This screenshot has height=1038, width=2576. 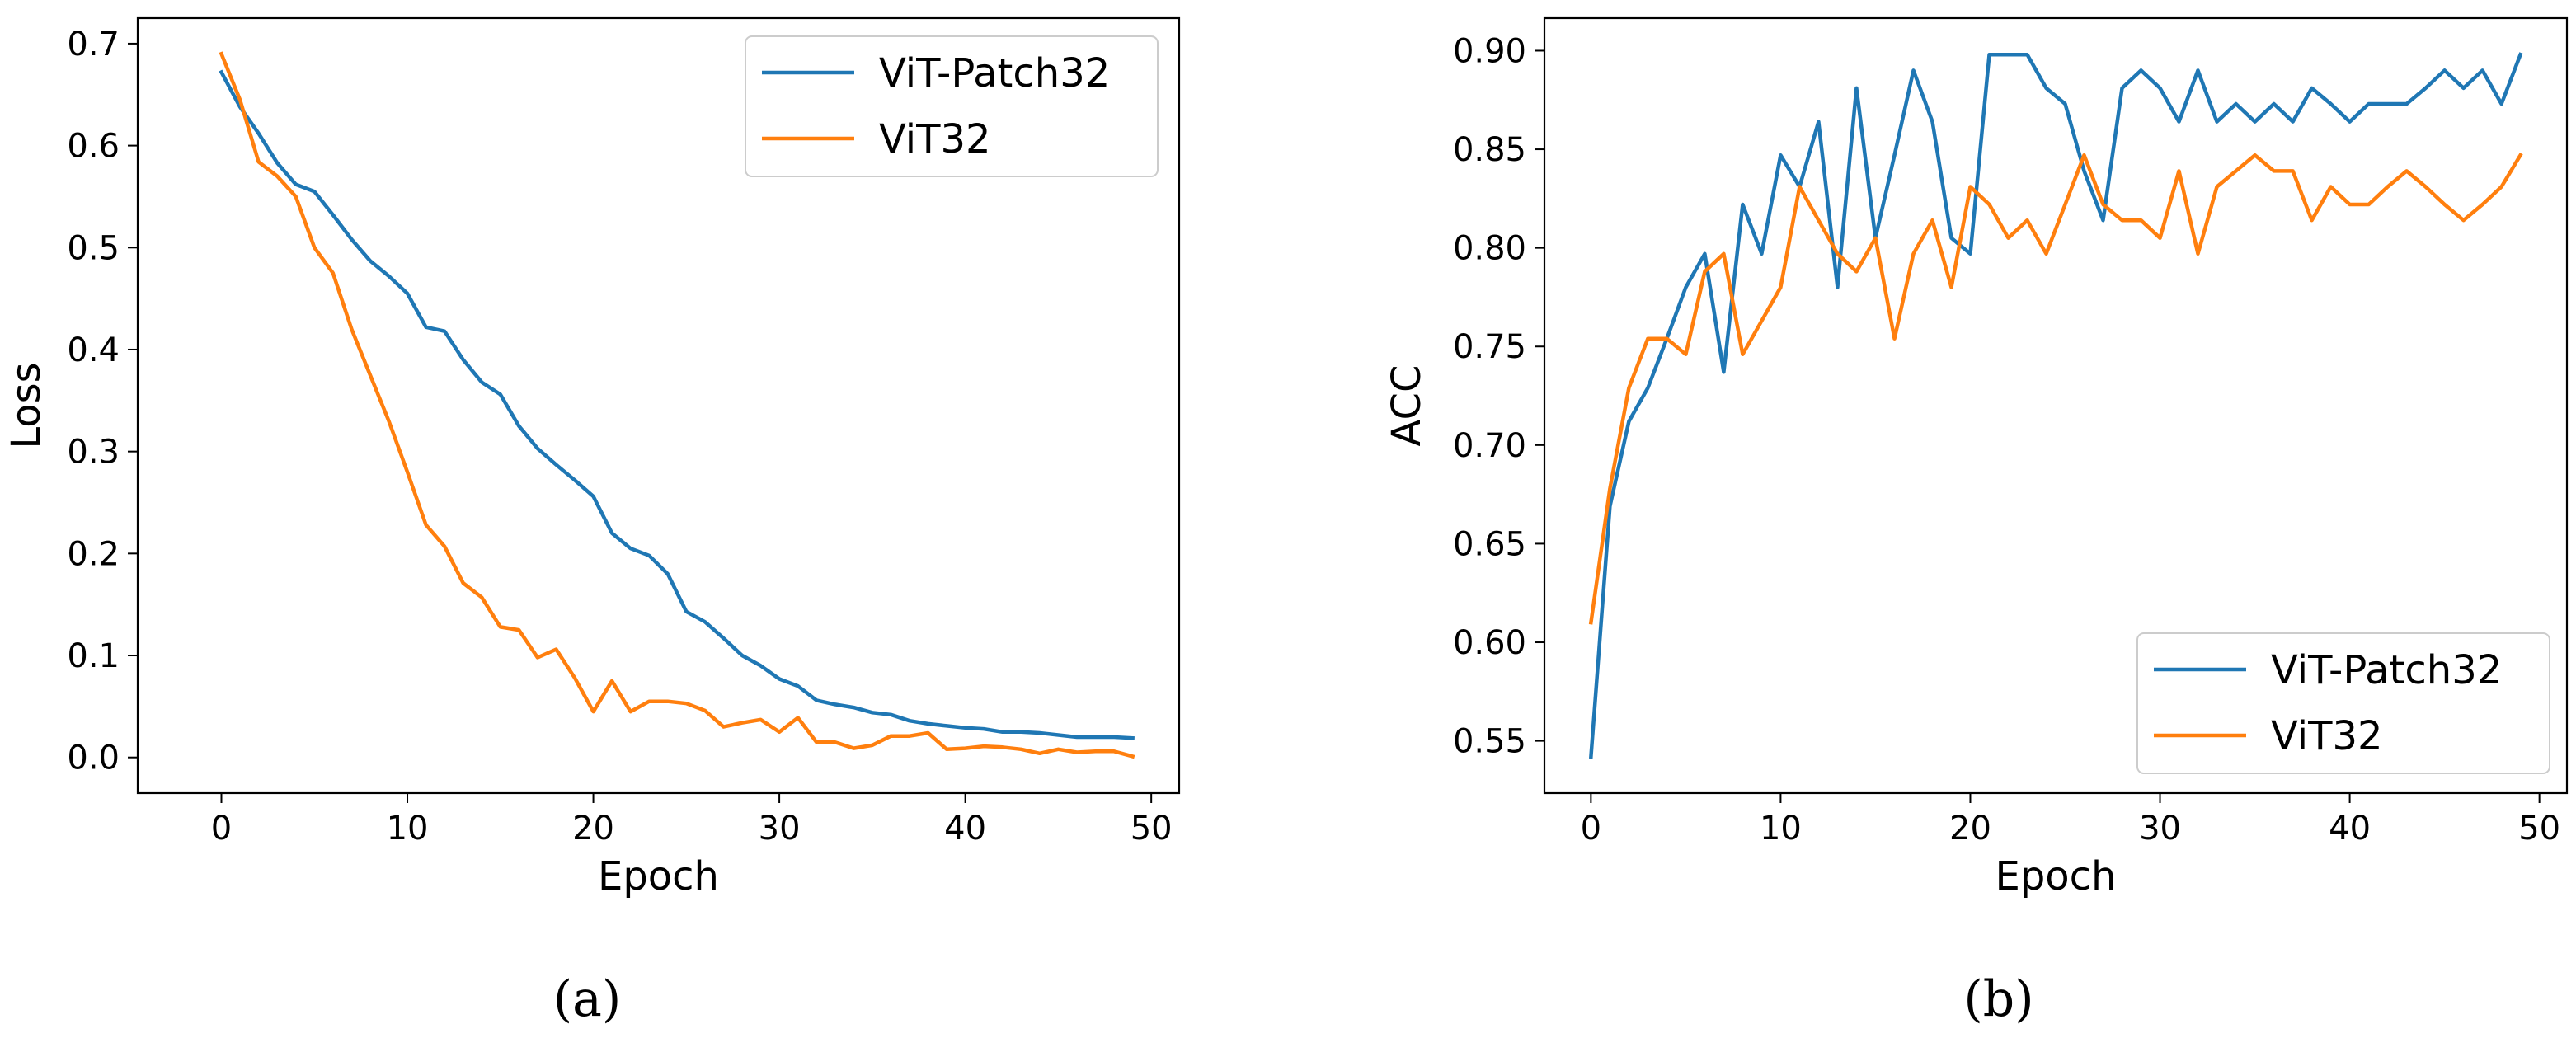 I want to click on y-tick-label: 0.0, so click(x=93, y=758).